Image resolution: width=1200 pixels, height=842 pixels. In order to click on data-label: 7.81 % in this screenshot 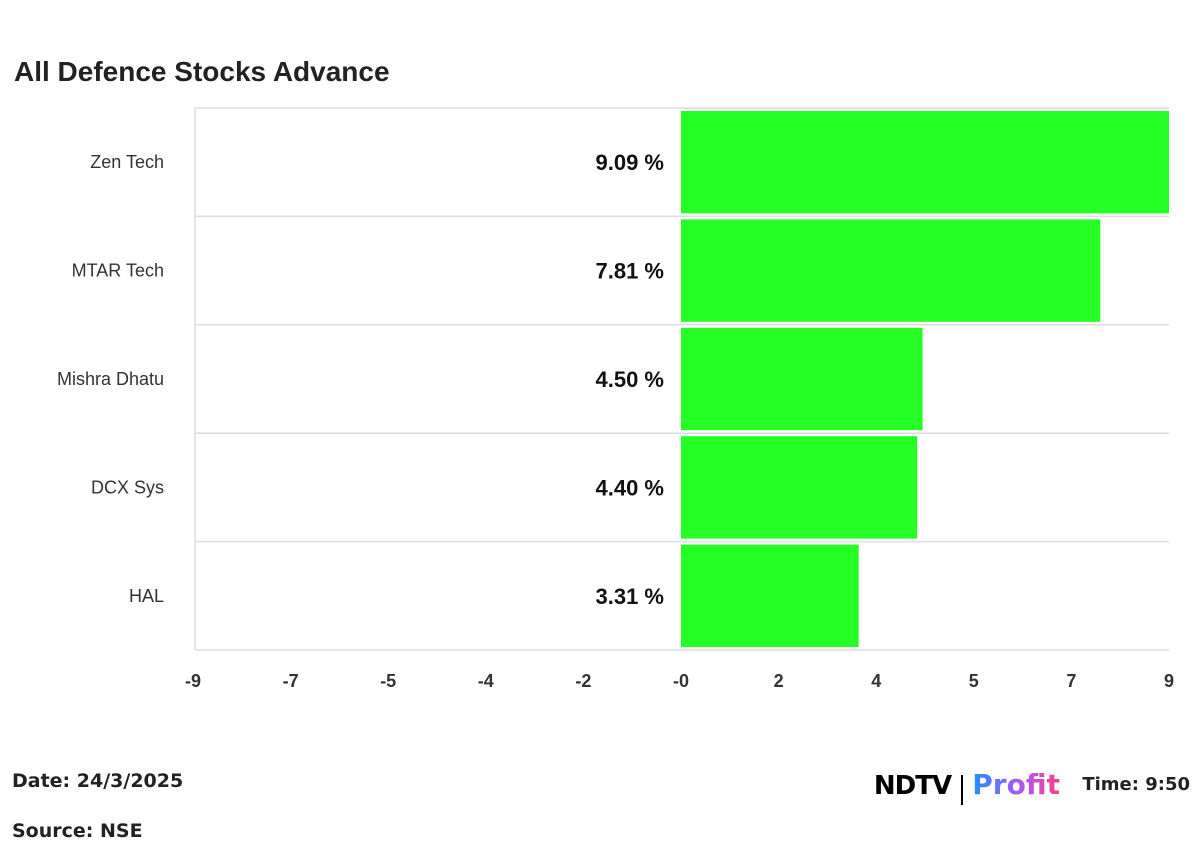, I will do `click(630, 271)`.